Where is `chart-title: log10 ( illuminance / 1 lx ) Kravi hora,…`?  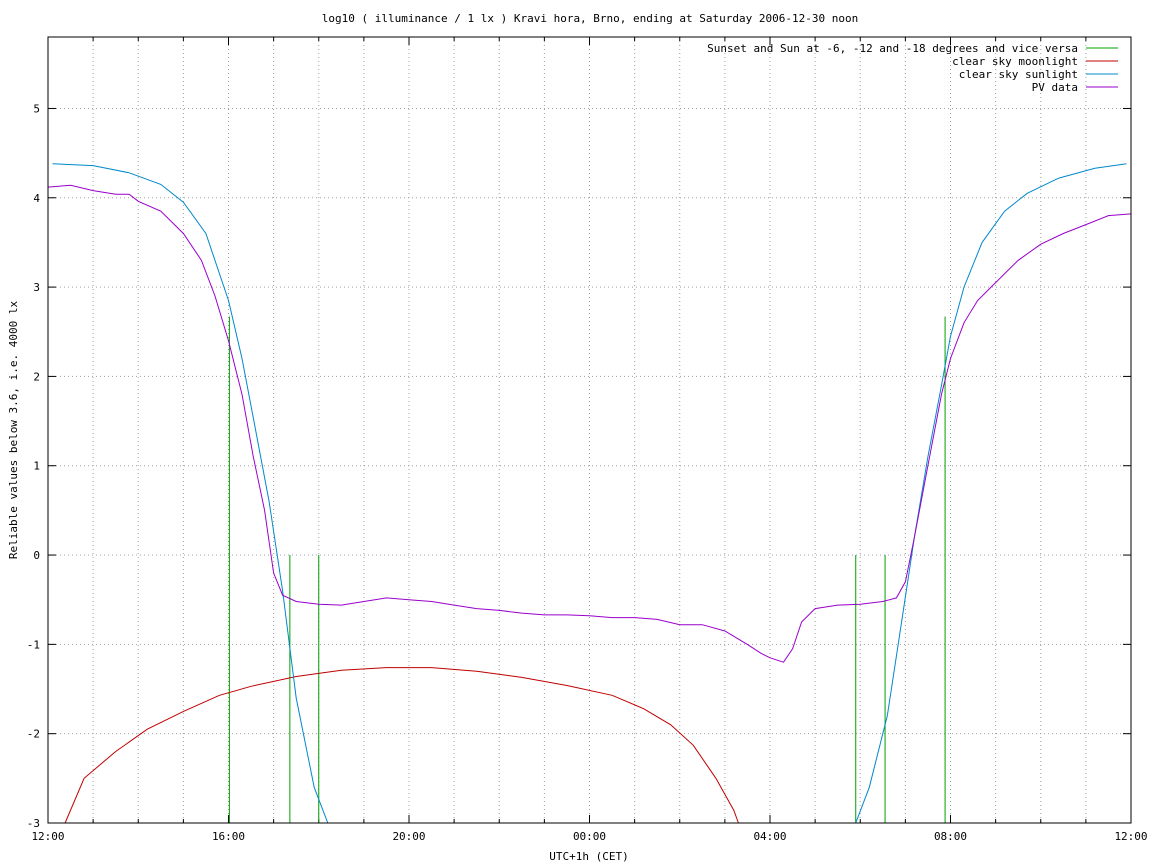 chart-title: log10 ( illuminance / 1 lx ) Kravi hora,… is located at coordinates (590, 18).